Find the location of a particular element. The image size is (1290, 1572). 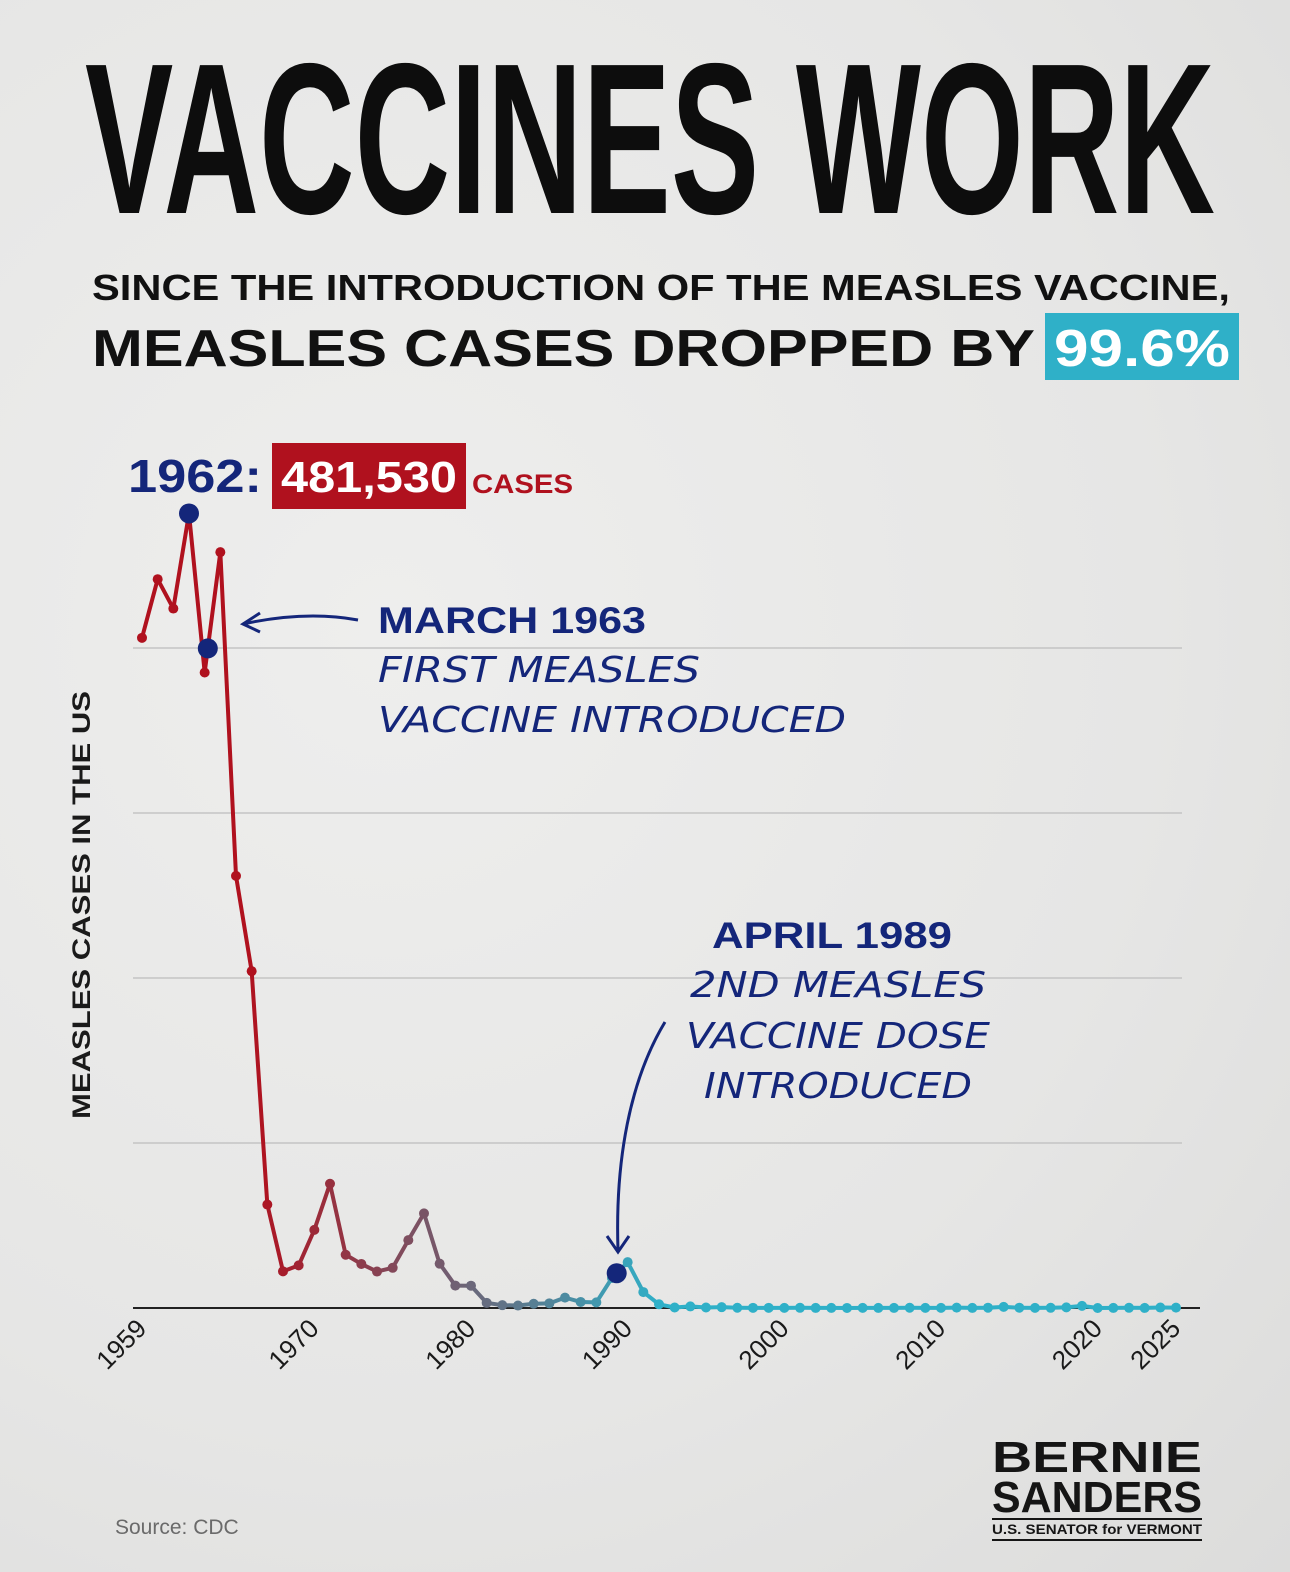

x-tick-label: 2000 is located at coordinates (763, 1344).